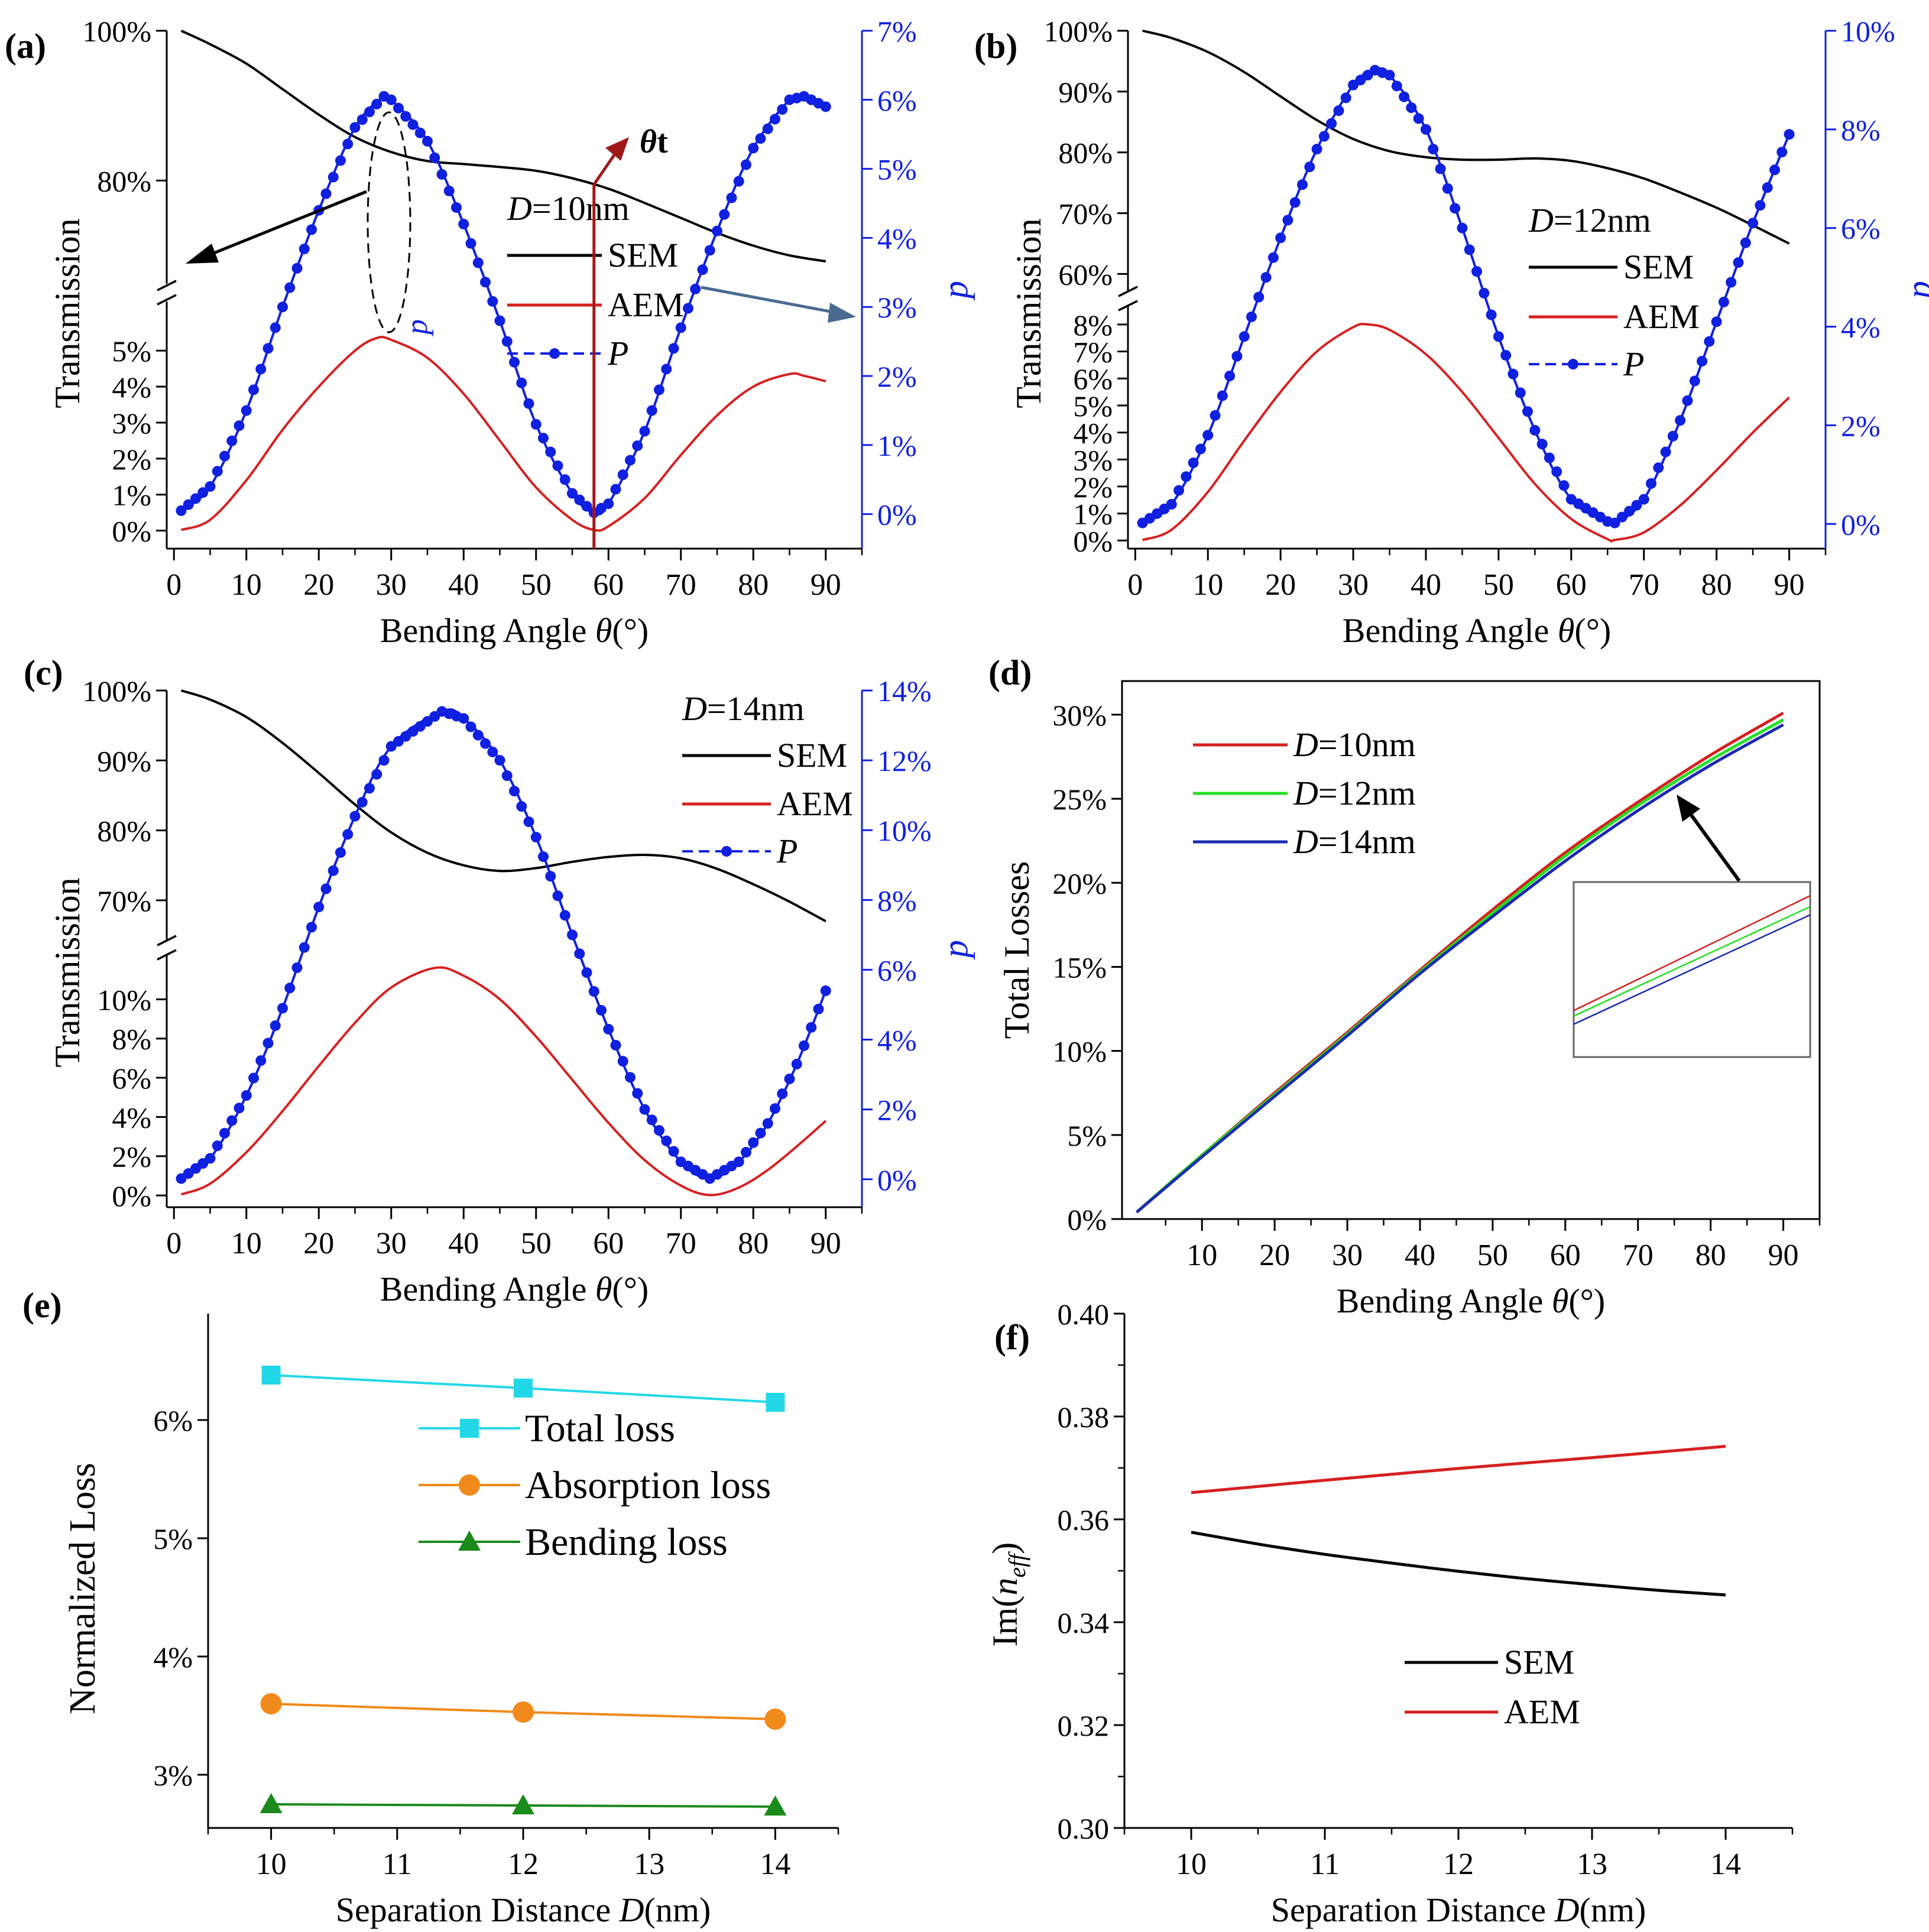 The image size is (1929, 1932). Describe the element at coordinates (1079, 967) in the screenshot. I see `panel-d-y-tick-label: 15%` at that location.